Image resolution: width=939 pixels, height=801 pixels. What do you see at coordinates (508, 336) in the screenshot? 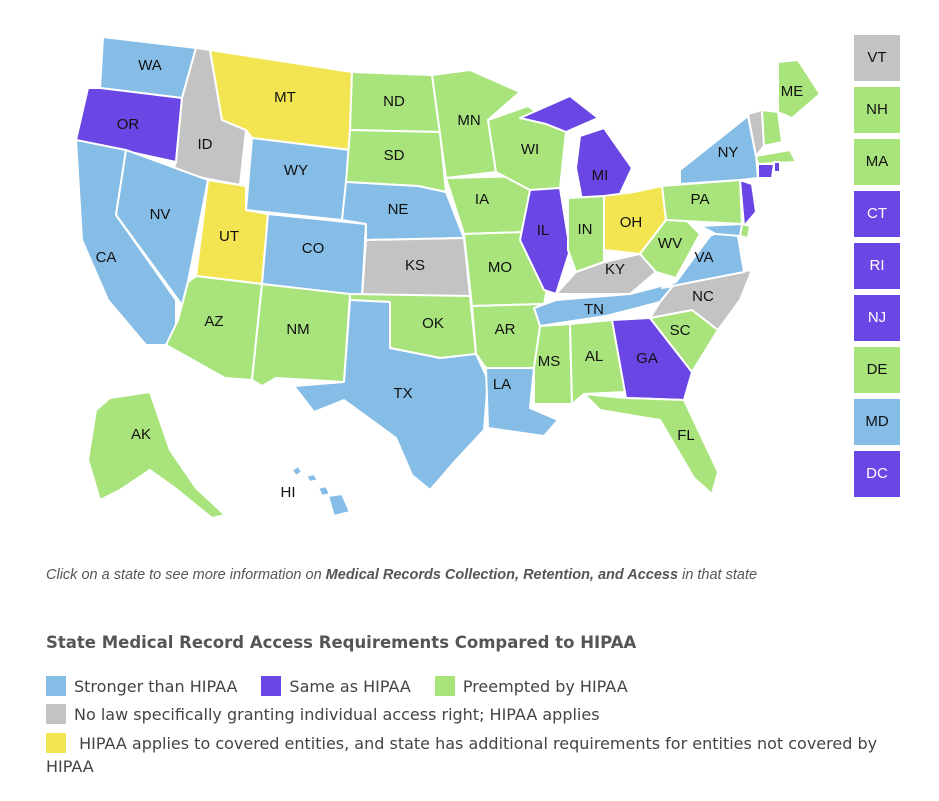
I see `state-AR` at bounding box center [508, 336].